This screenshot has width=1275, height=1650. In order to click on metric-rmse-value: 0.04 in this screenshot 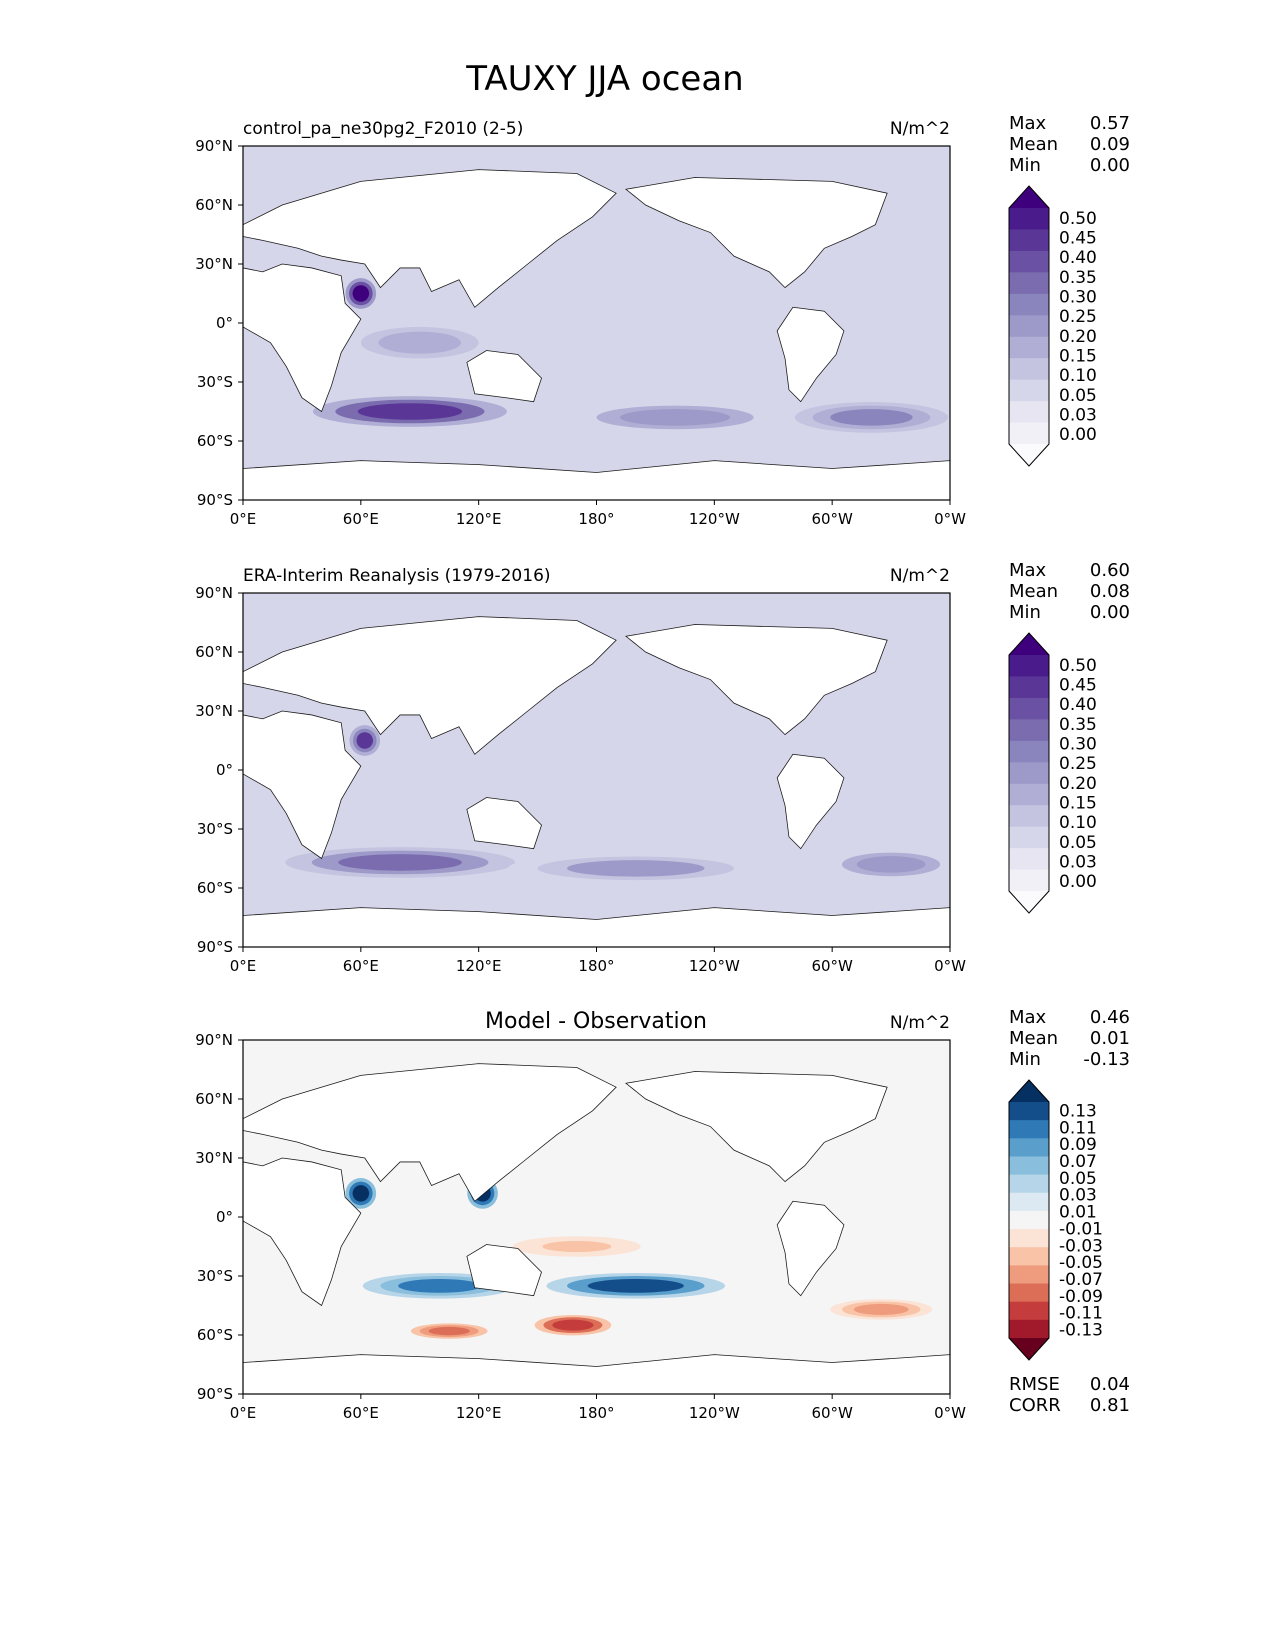, I will do `click(1110, 1384)`.